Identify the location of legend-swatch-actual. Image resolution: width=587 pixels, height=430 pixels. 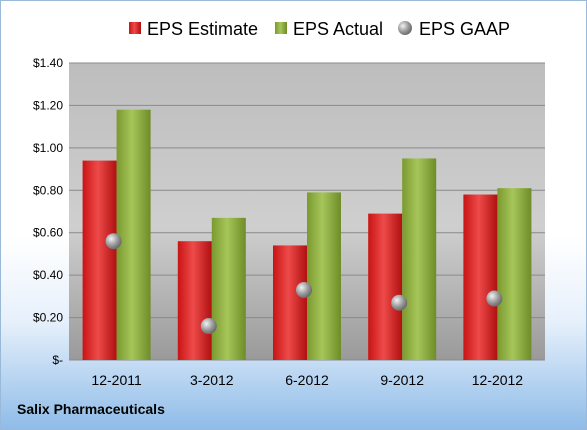
(281, 28).